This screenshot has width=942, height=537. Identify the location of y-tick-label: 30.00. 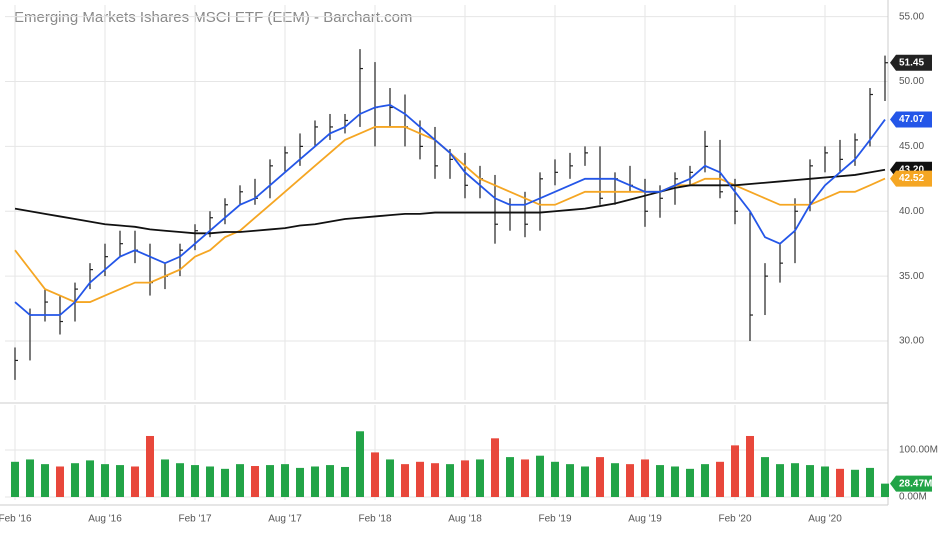
(911, 341).